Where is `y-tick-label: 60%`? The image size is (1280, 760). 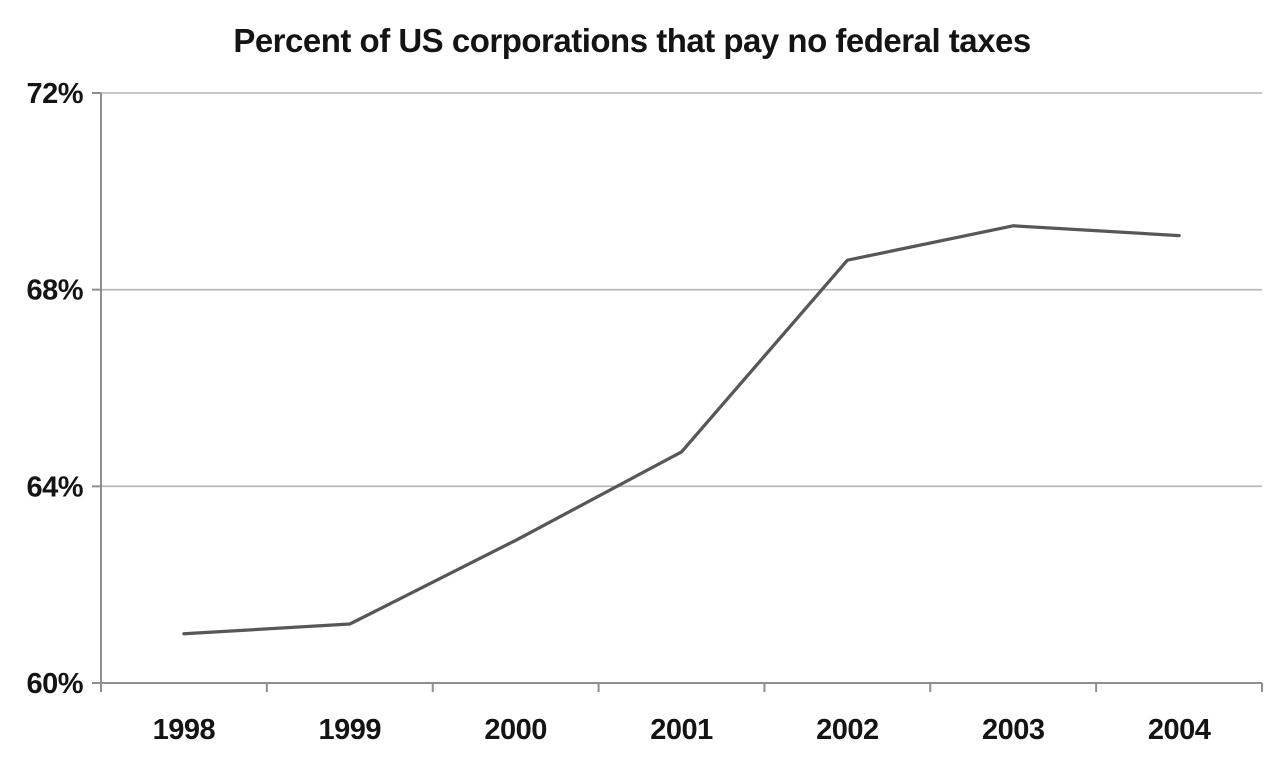
y-tick-label: 60% is located at coordinates (54, 684).